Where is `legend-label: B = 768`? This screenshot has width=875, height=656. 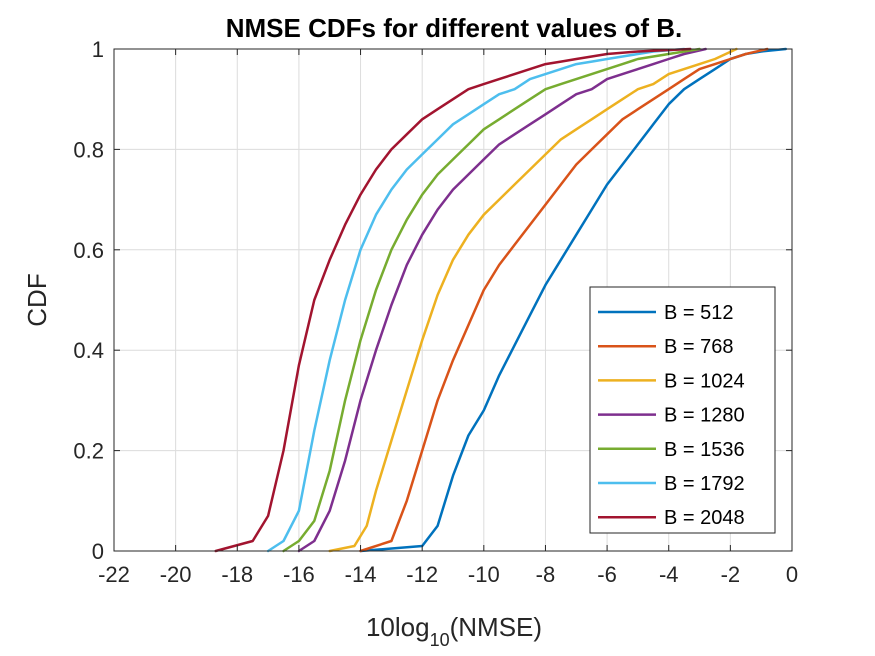 legend-label: B = 768 is located at coordinates (699, 347).